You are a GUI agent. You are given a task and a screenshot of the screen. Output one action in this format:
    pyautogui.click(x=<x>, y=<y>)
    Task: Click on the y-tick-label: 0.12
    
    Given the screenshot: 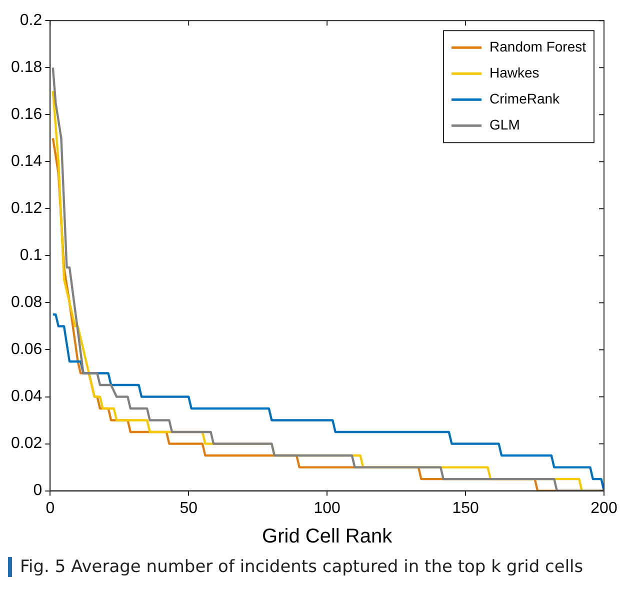 What is the action you would take?
    pyautogui.click(x=26, y=209)
    